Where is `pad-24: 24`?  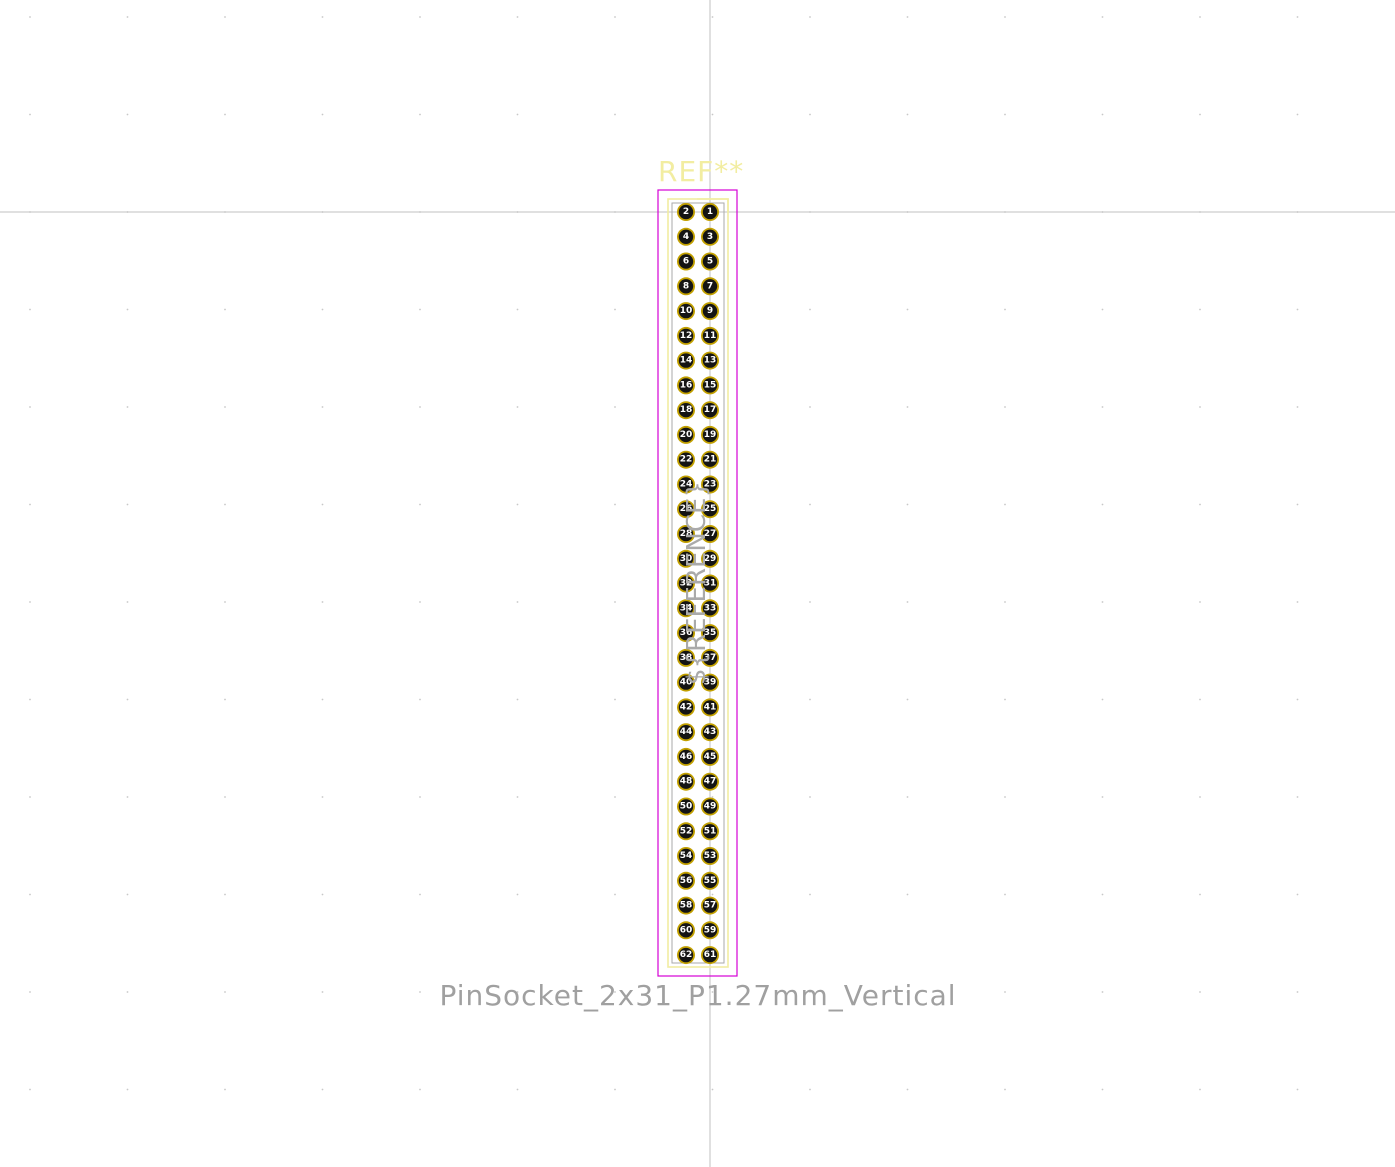 pad-24: 24 is located at coordinates (686, 484).